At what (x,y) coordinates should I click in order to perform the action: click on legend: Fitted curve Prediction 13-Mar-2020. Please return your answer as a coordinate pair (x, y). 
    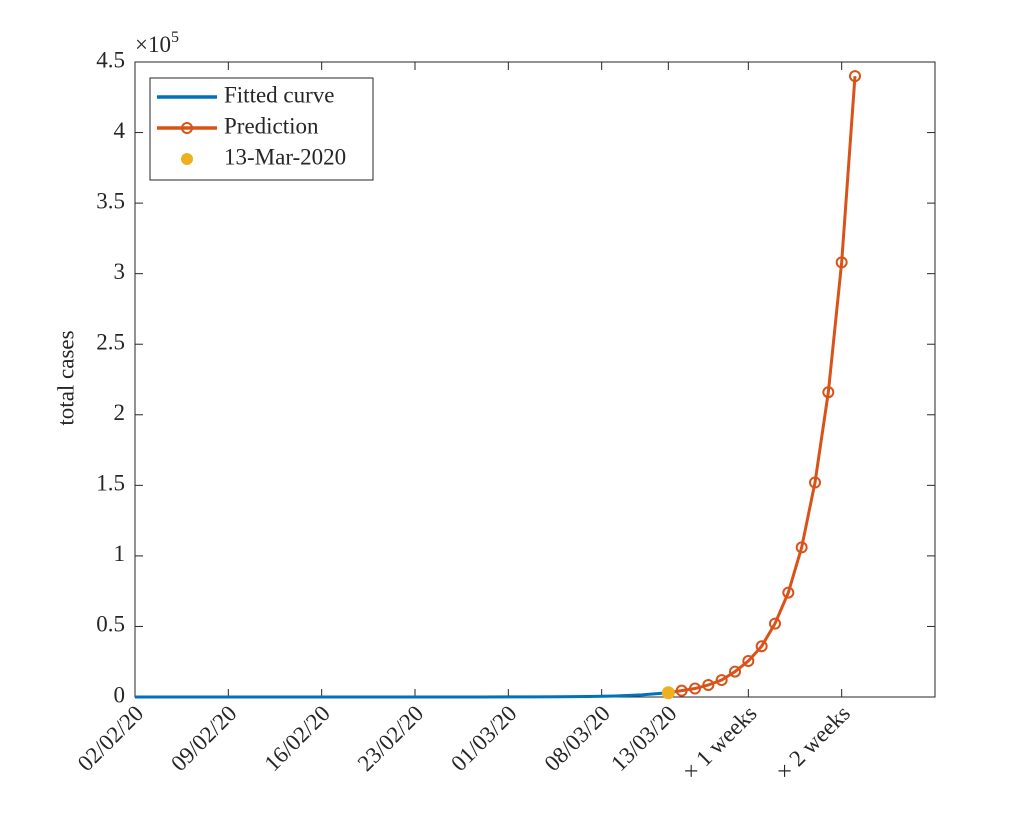
    Looking at the image, I should click on (261, 129).